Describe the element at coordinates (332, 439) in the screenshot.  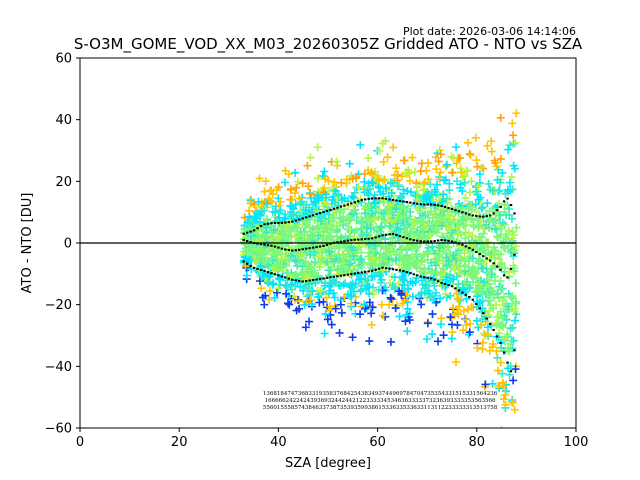
I see `x-axis-ticks: 0 20 40 60 80 100` at that location.